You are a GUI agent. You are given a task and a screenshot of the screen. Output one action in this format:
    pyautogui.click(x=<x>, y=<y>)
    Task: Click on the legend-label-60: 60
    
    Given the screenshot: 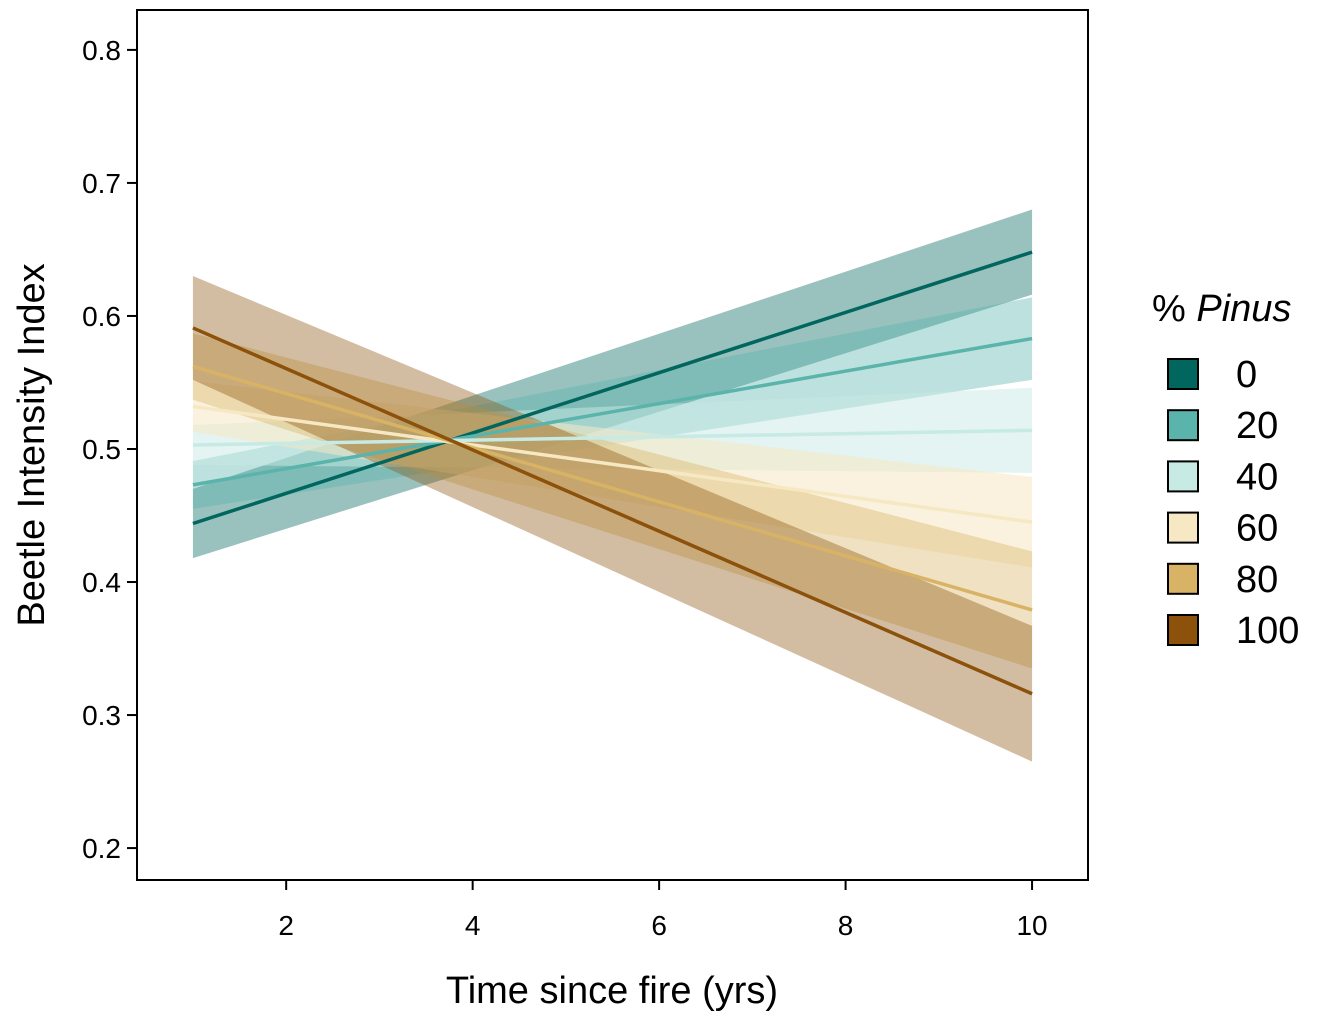 What is the action you would take?
    pyautogui.click(x=1257, y=529)
    